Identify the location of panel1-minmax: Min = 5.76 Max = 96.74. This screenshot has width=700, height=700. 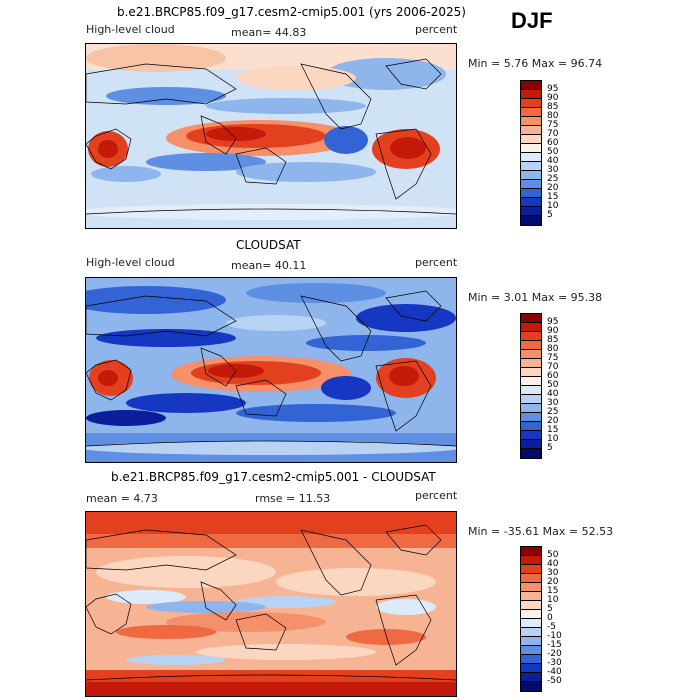
(535, 63).